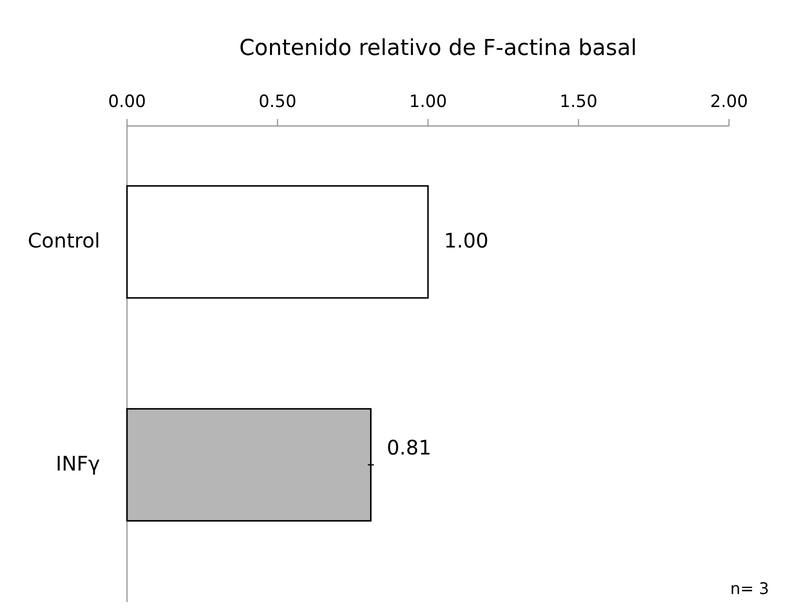  I want to click on data-label: 1.00, so click(466, 240).